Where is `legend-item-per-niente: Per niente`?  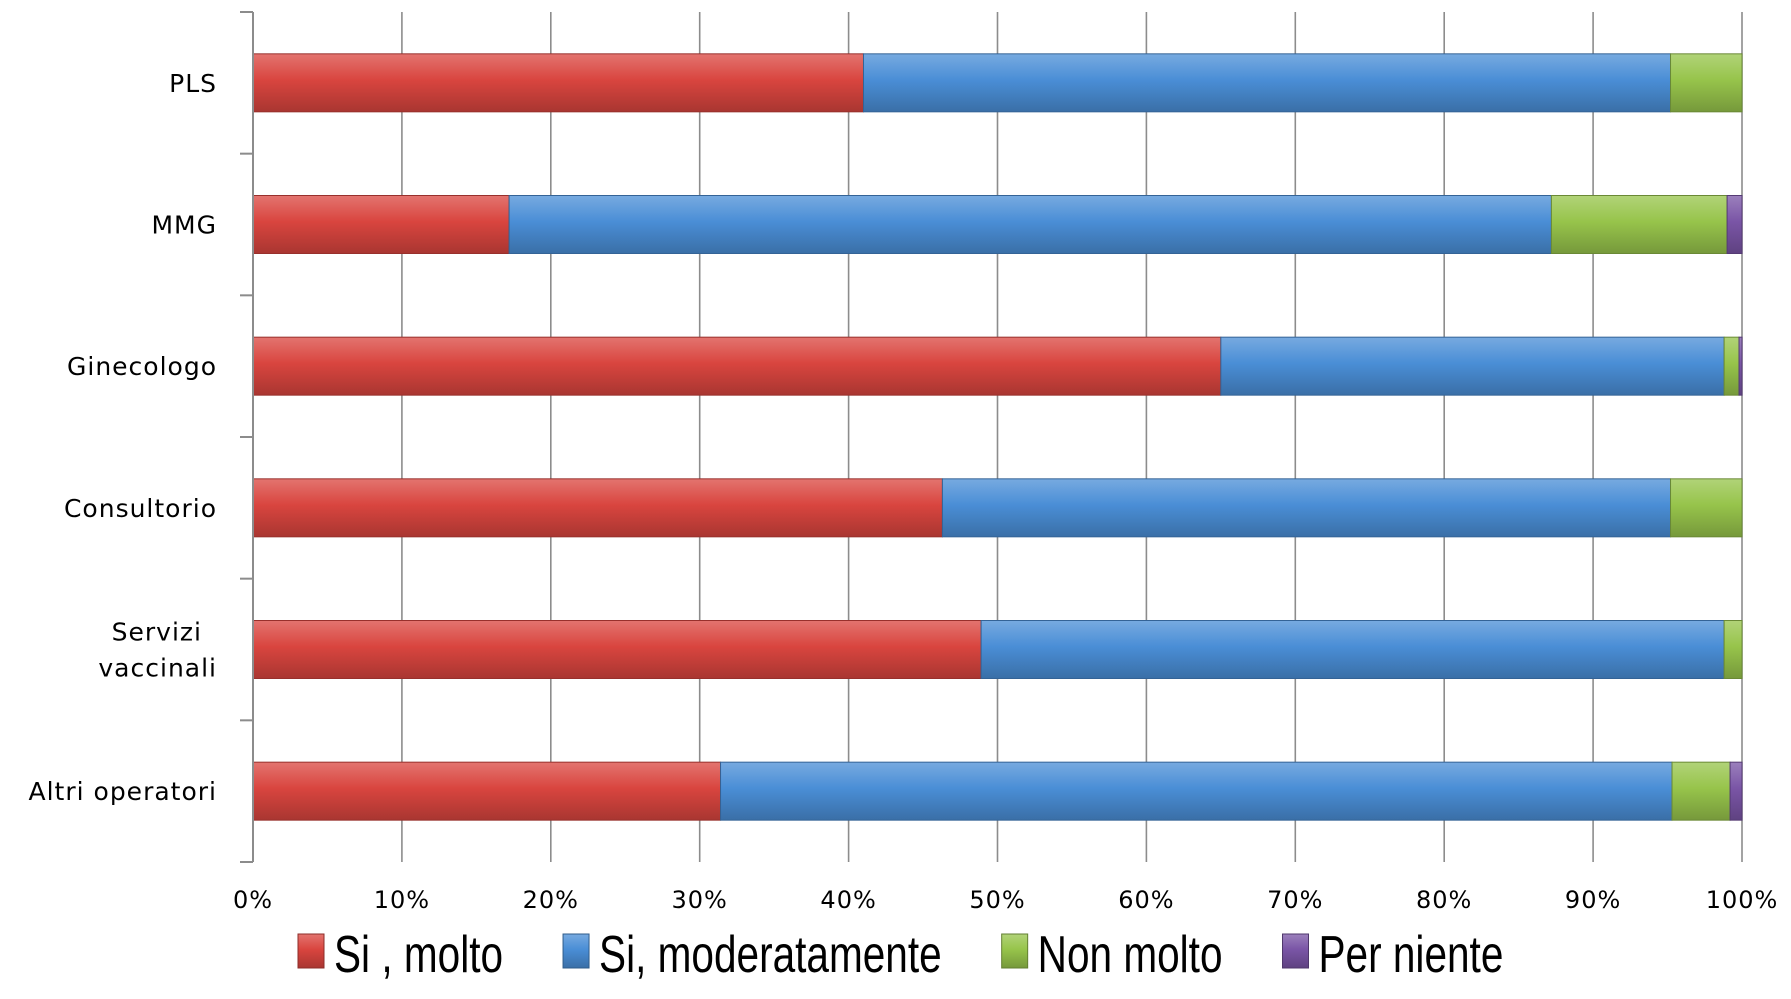 legend-item-per-niente: Per niente is located at coordinates (1393, 954).